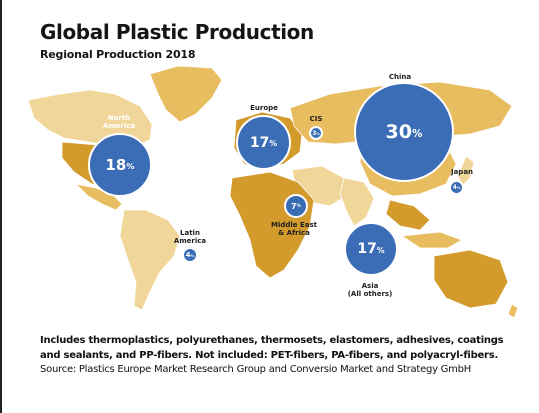 Image resolution: width=539 pixels, height=413 pixels. Describe the element at coordinates (177, 32) in the screenshot. I see `page-title: Global Plastic Production` at that location.